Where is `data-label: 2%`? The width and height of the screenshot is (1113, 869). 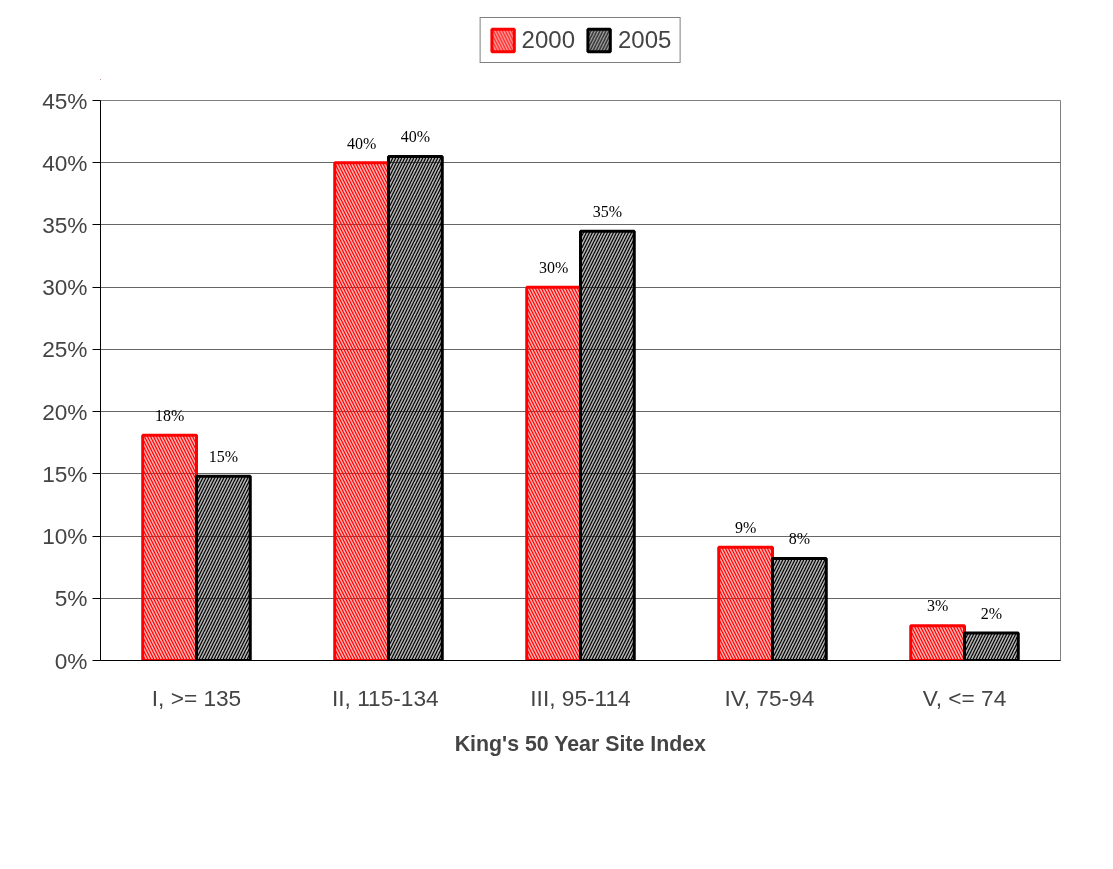
data-label: 2% is located at coordinates (991, 613).